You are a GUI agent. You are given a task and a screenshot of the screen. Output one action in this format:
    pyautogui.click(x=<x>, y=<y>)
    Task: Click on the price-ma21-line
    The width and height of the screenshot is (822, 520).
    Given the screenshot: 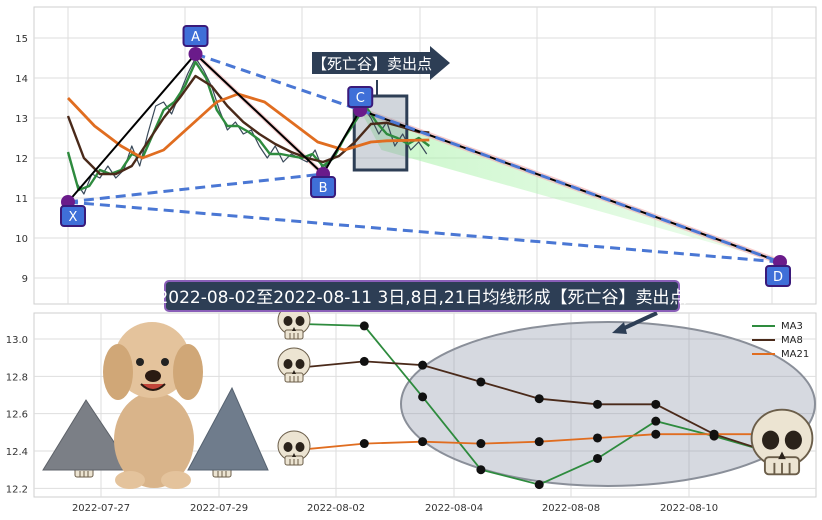 What is the action you would take?
    pyautogui.click(x=248, y=126)
    